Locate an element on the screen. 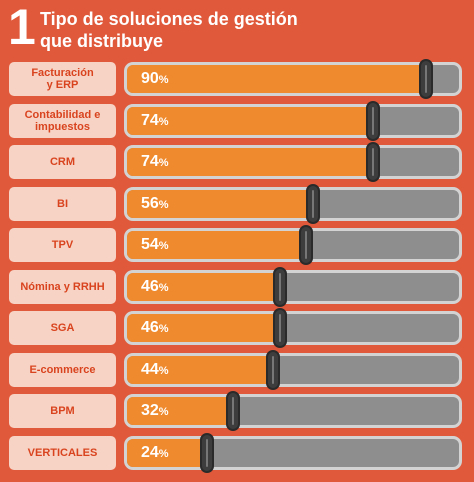  category-label: TPV is located at coordinates (62, 245).